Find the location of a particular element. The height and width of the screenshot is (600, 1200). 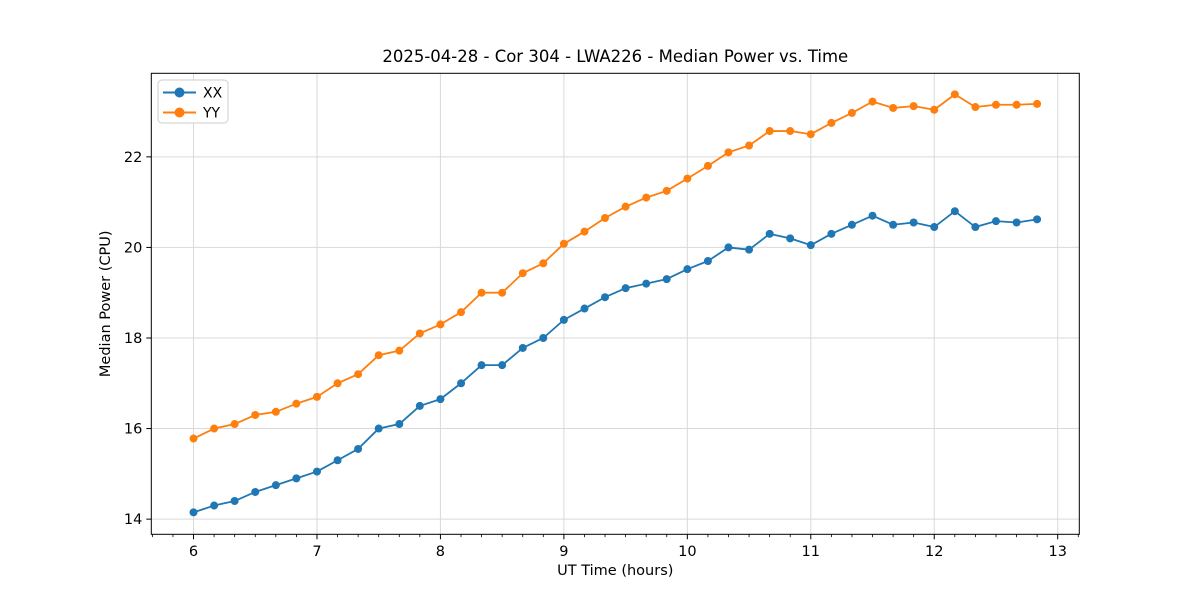

y-tick-label: 18 is located at coordinates (133, 339).